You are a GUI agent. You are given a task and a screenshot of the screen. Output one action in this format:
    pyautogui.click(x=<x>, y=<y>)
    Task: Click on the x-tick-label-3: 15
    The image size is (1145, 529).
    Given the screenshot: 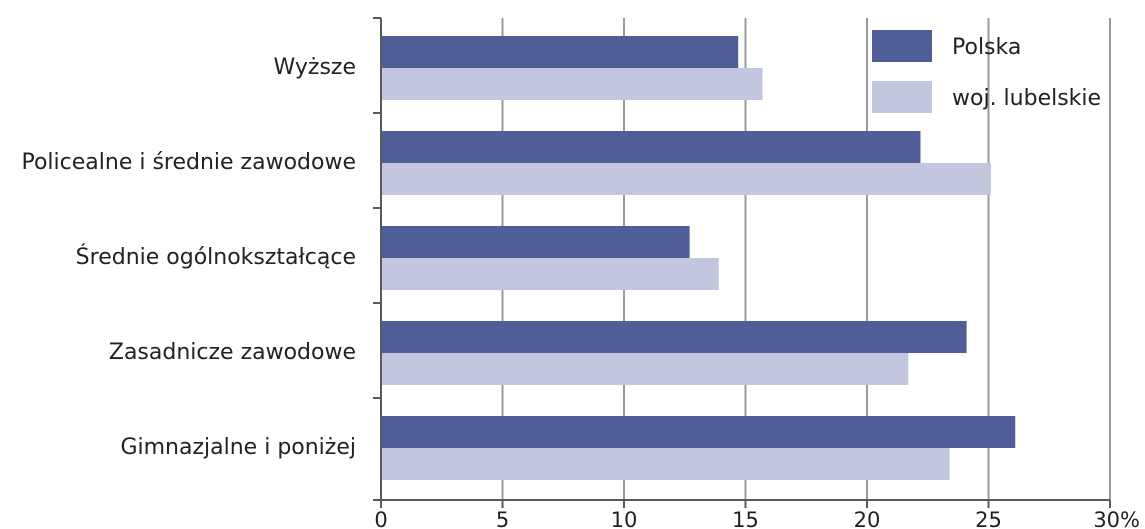 What is the action you would take?
    pyautogui.click(x=745, y=518)
    